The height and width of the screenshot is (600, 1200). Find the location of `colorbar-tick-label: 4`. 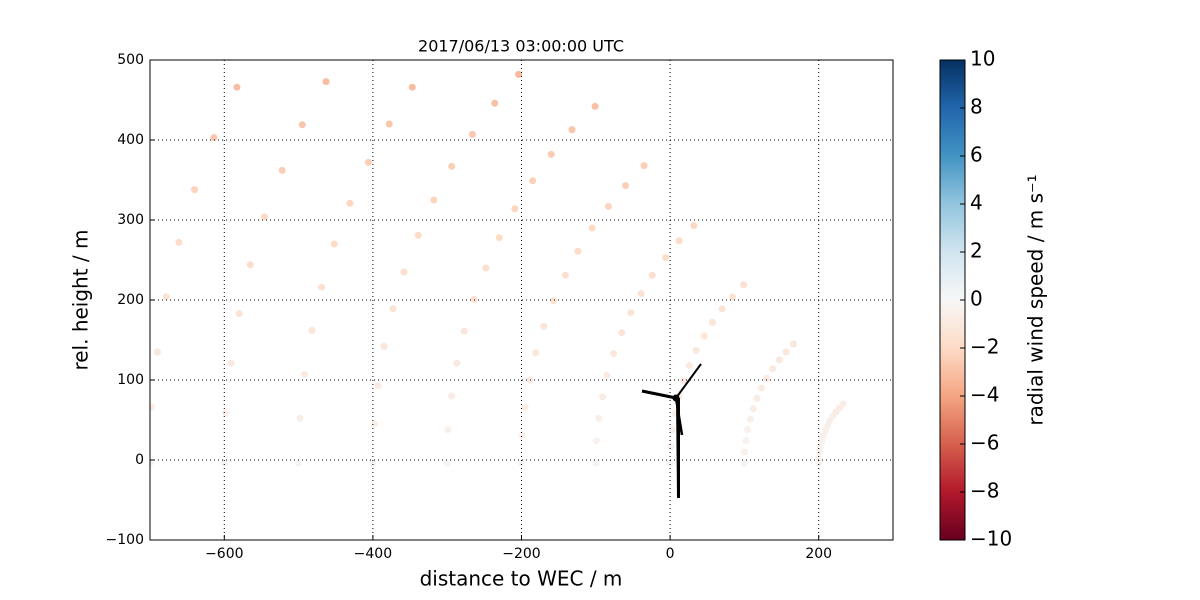

colorbar-tick-label: 4 is located at coordinates (976, 203).